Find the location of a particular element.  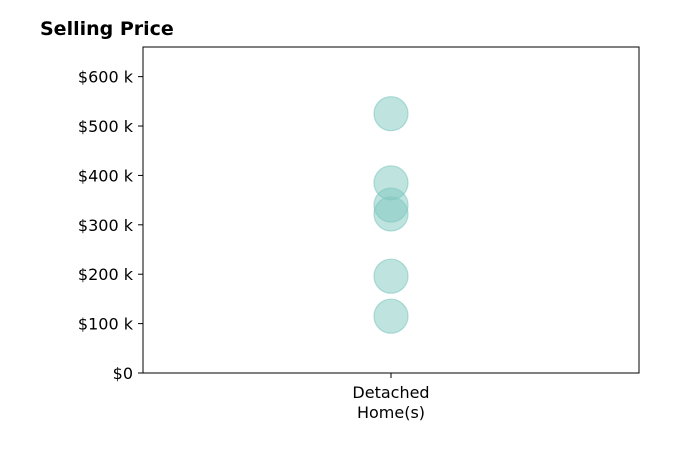

y-tick-label: $100 k is located at coordinates (106, 324).